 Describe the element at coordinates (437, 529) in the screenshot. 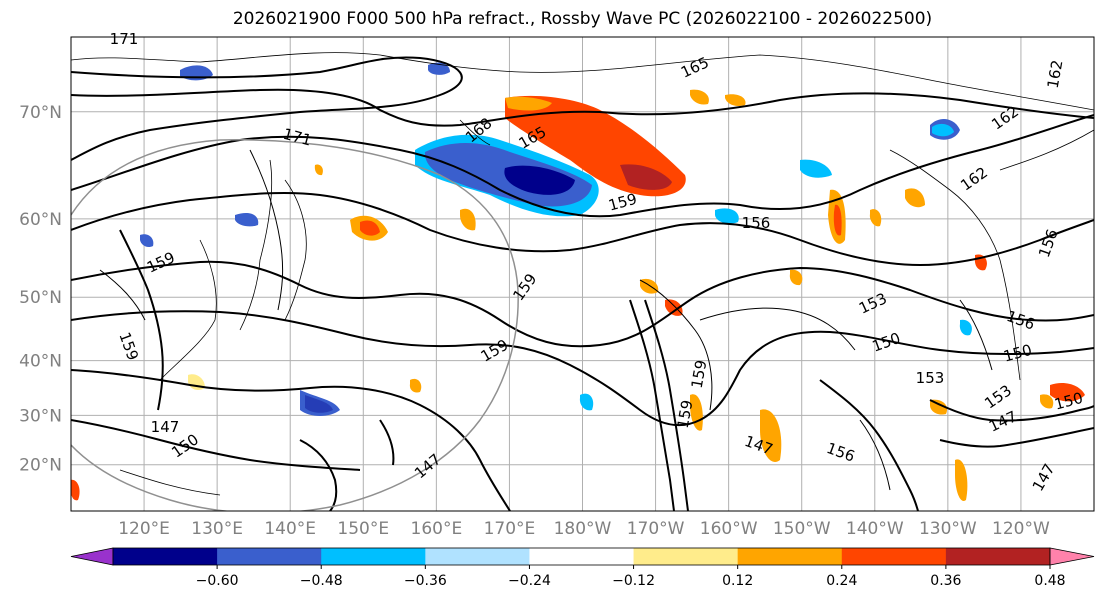

I see `longitude-label: 160°E` at that location.